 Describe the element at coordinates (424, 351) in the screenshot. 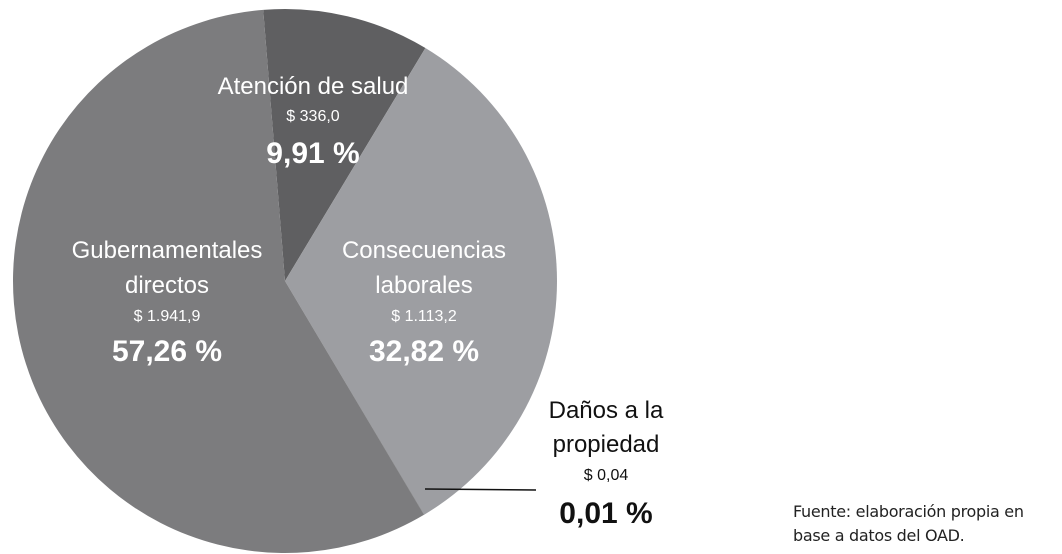

I see `value-label: 32,82 %` at that location.